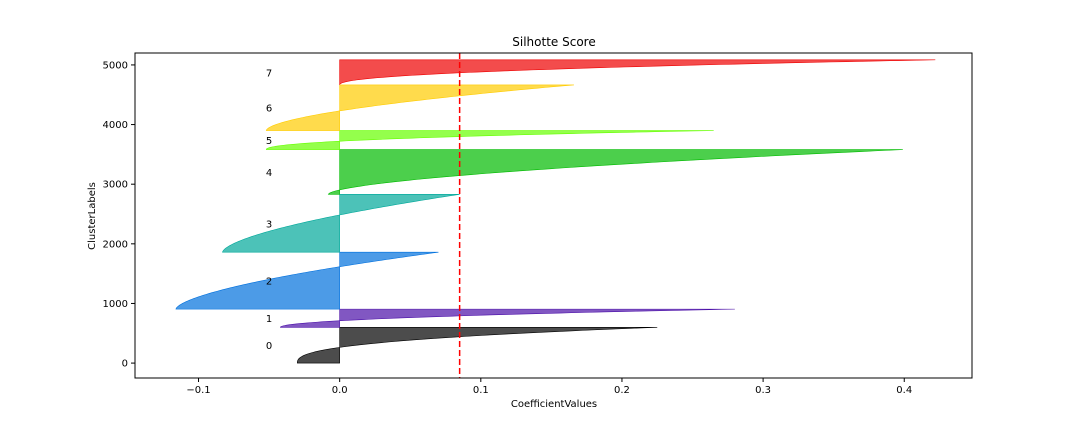  Describe the element at coordinates (554, 404) in the screenshot. I see `x-axis-label: CoefficientValues` at that location.